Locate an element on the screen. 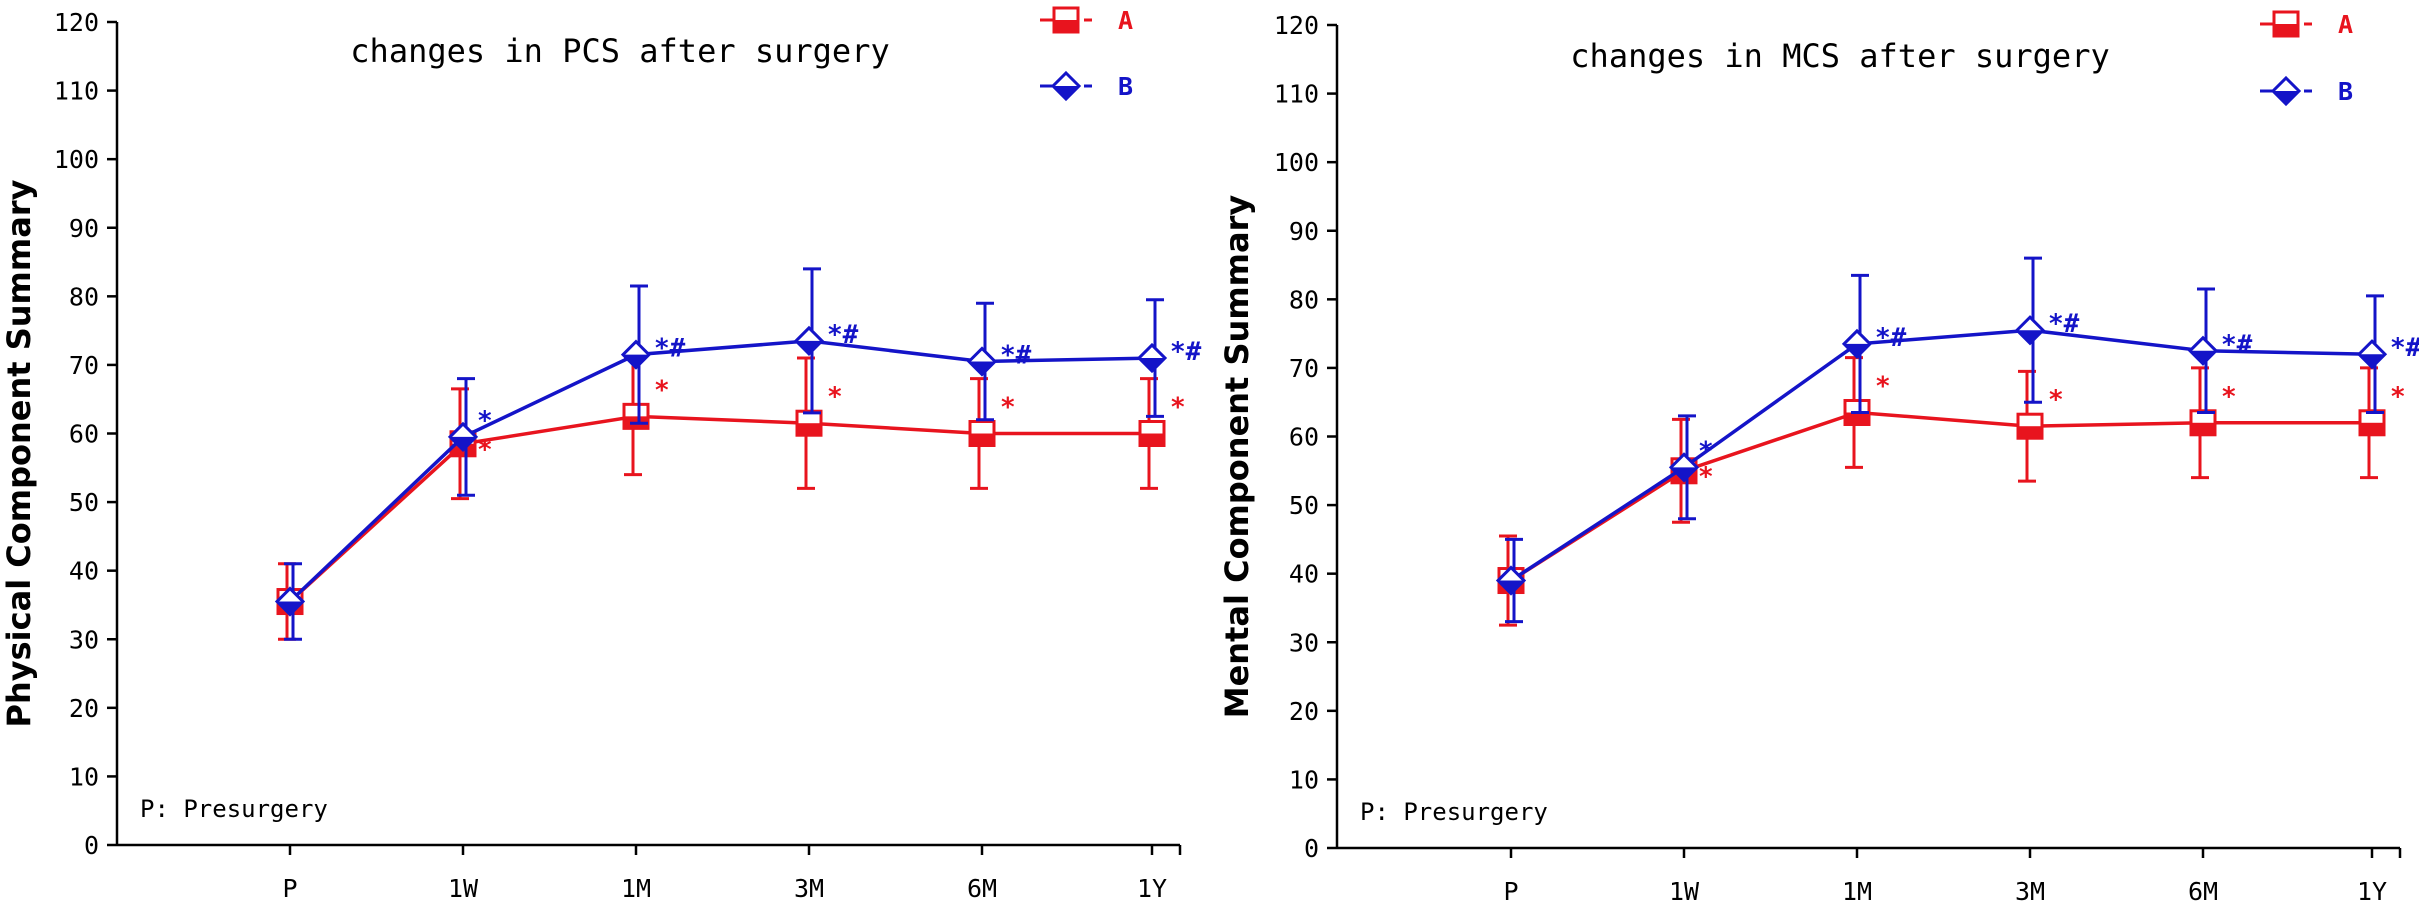  chart-title: changes in MCS after surgery is located at coordinates (1839, 56).